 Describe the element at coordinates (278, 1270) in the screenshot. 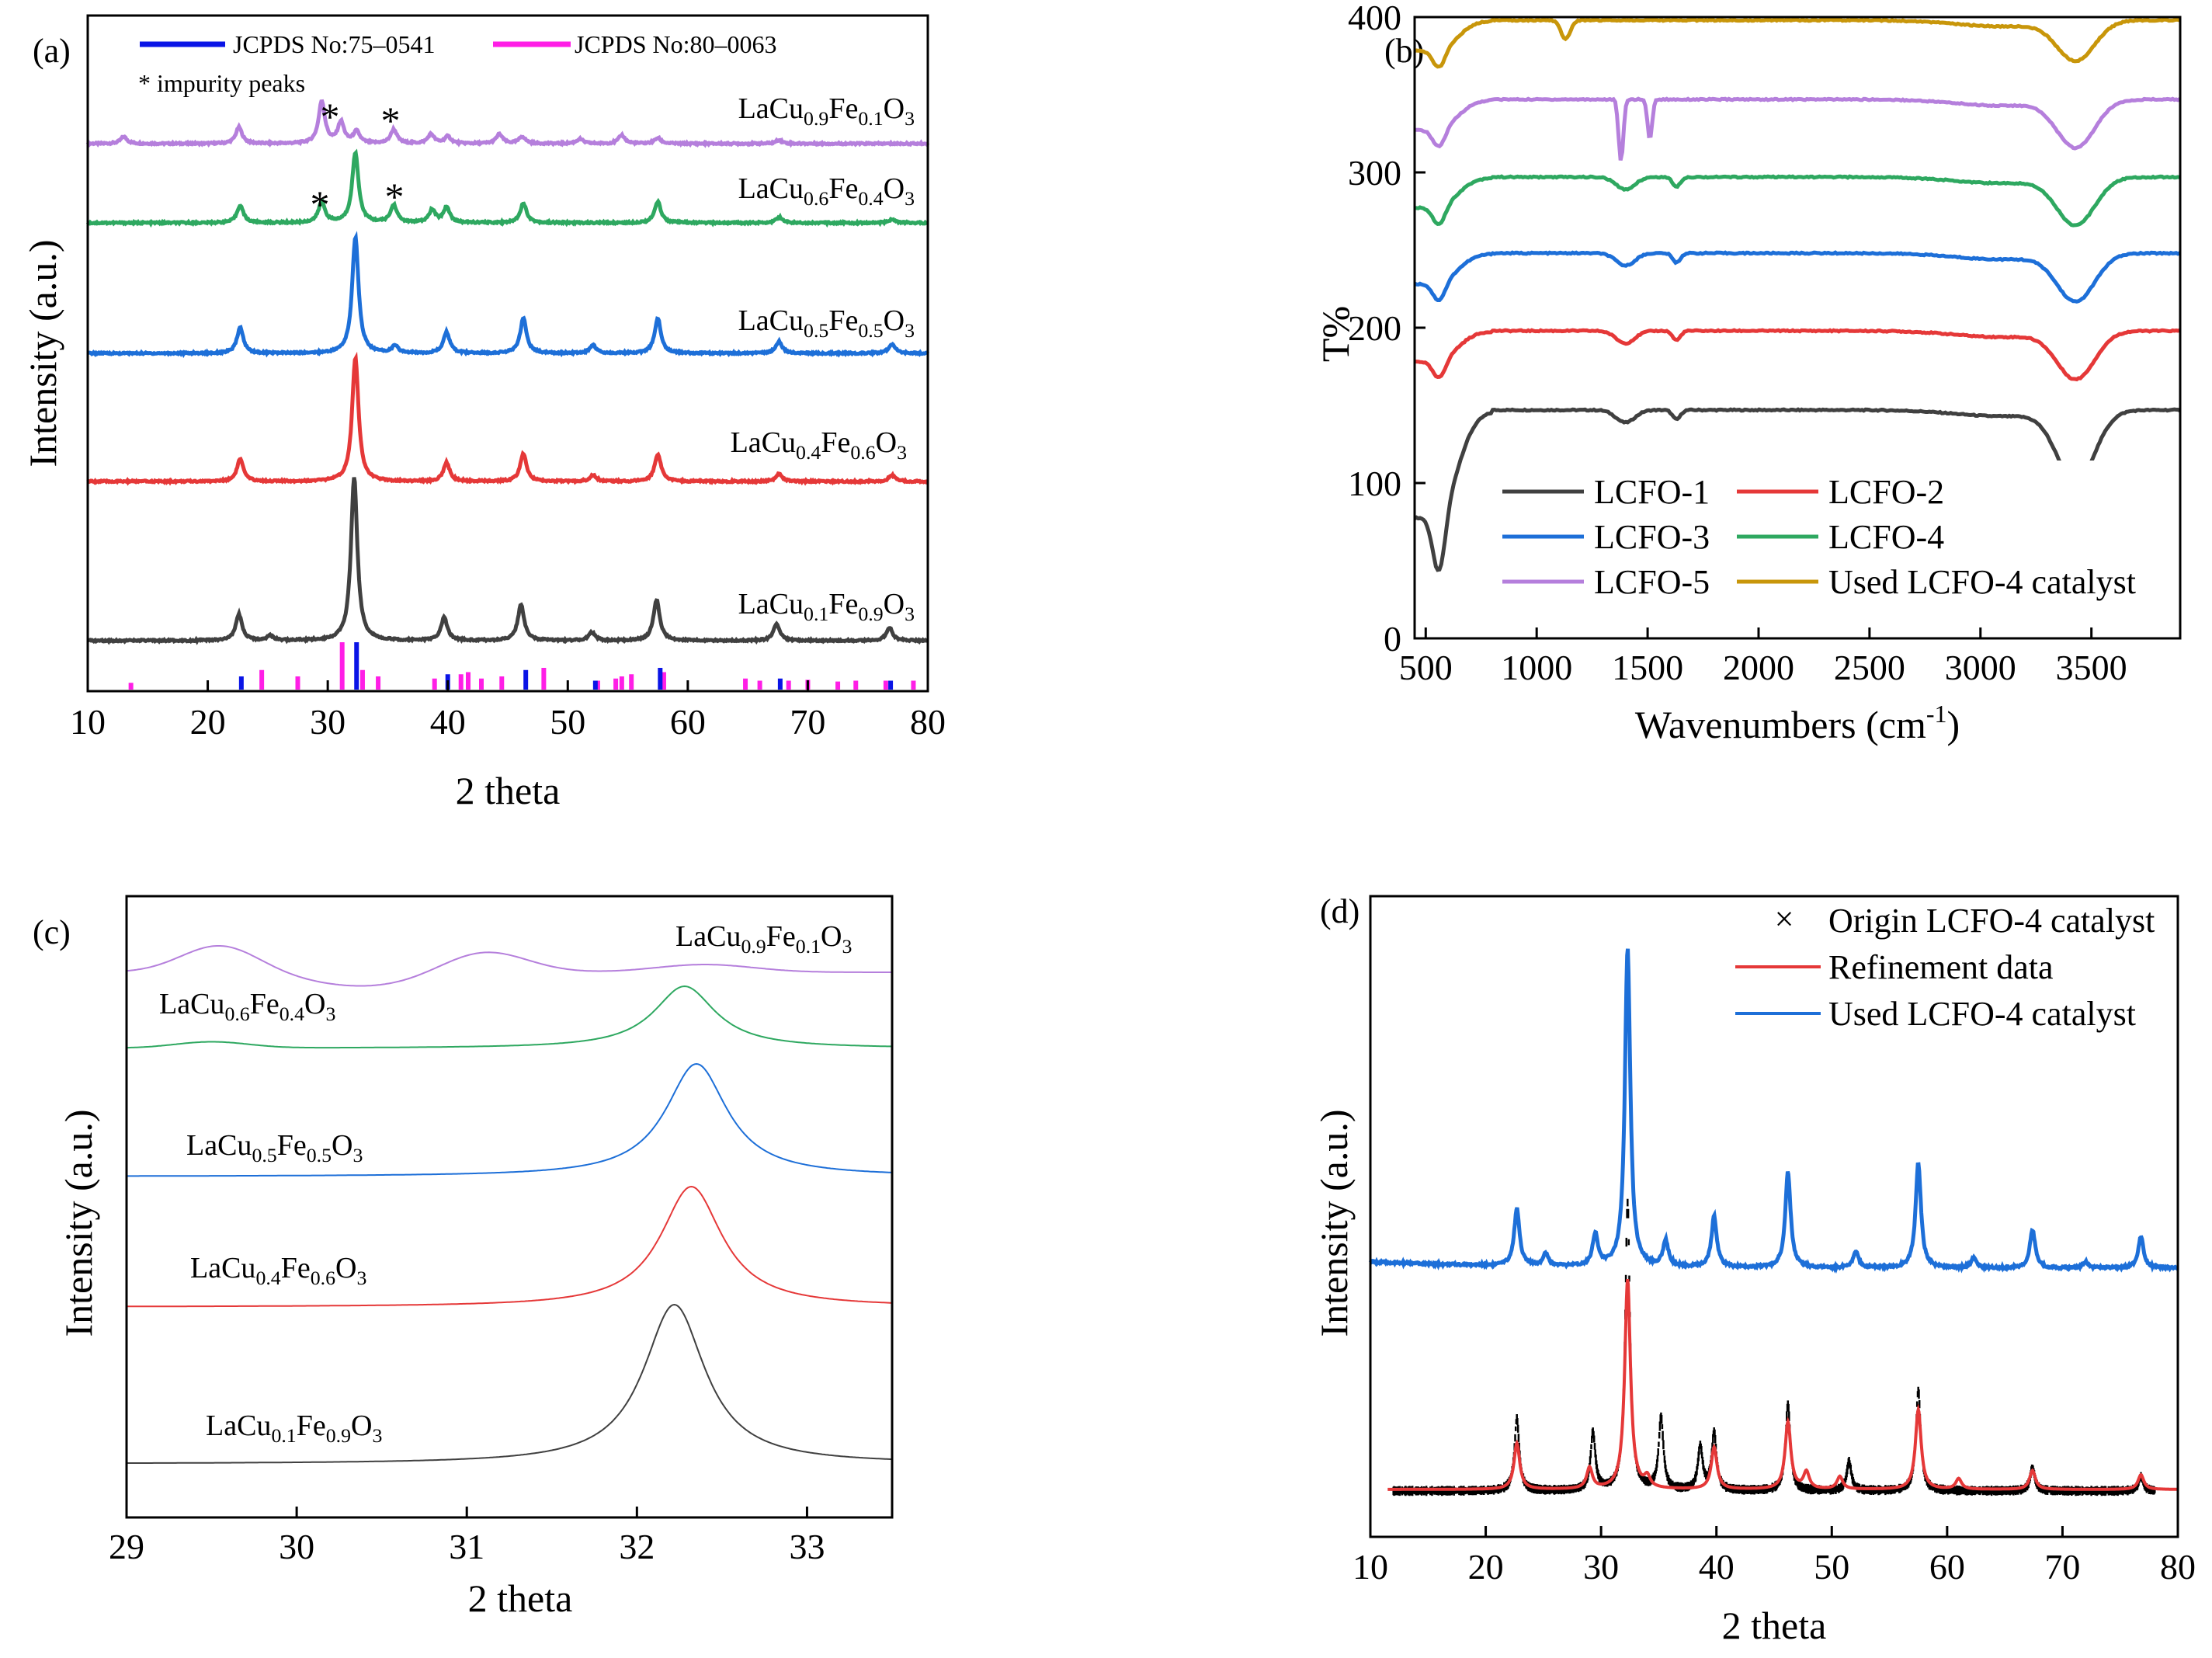

I see `zoom-label-LaCu0.4Fe0.6O3: LaCu0.4Fe0.6O3` at that location.